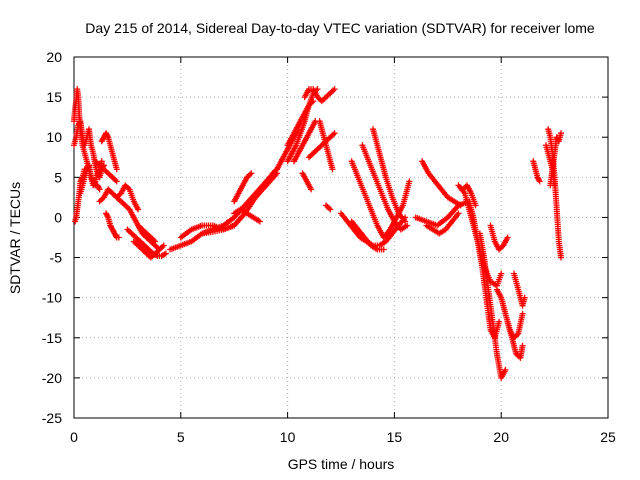 This screenshot has width=640, height=480. What do you see at coordinates (181, 437) in the screenshot?
I see `x-tick-label: 5` at bounding box center [181, 437].